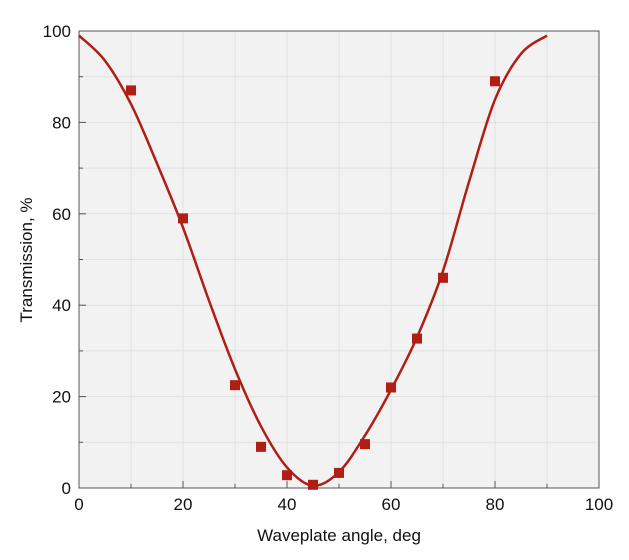 Image resolution: width=629 pixels, height=560 pixels. I want to click on y-tick-label: 100, so click(57, 31).